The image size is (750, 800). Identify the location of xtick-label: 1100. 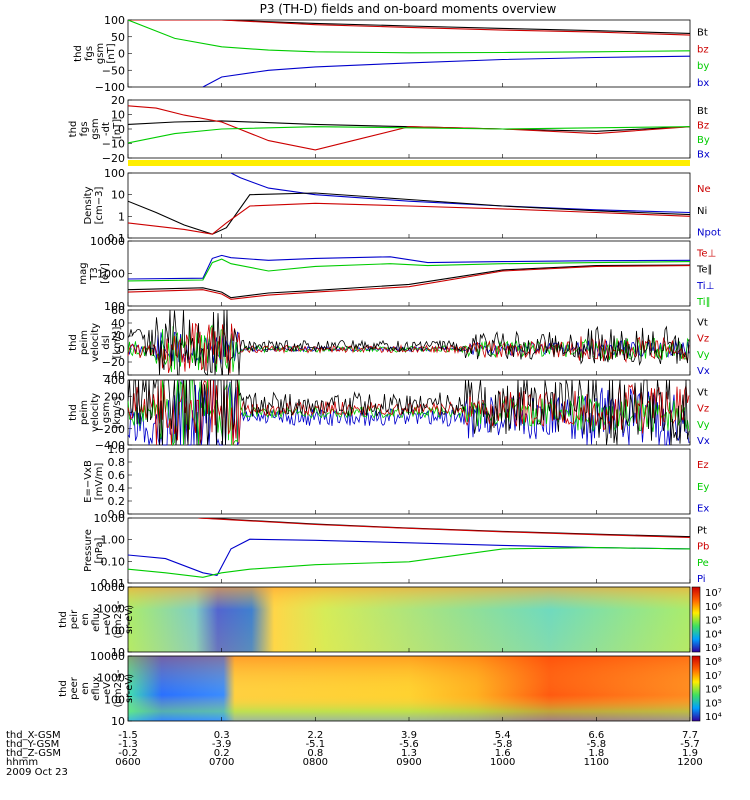
(596, 762).